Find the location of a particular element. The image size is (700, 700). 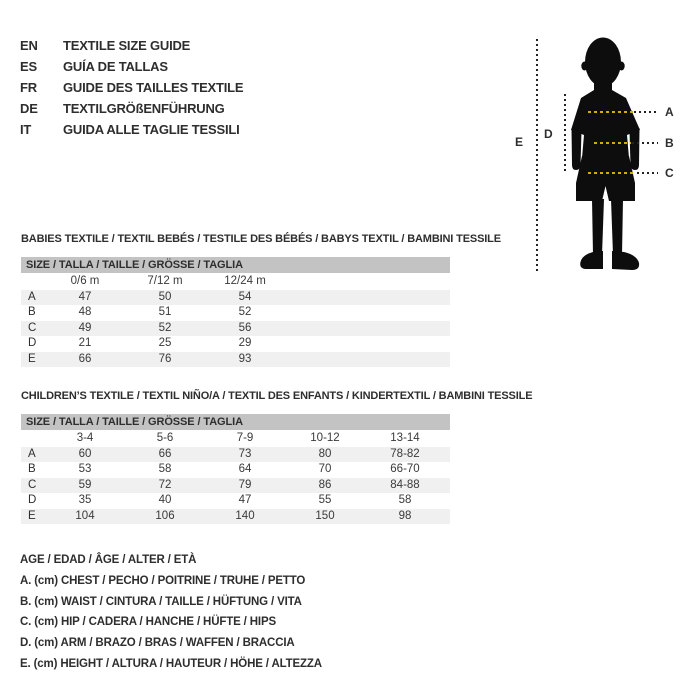

table-row: A 47 50 54 is located at coordinates (235, 297).